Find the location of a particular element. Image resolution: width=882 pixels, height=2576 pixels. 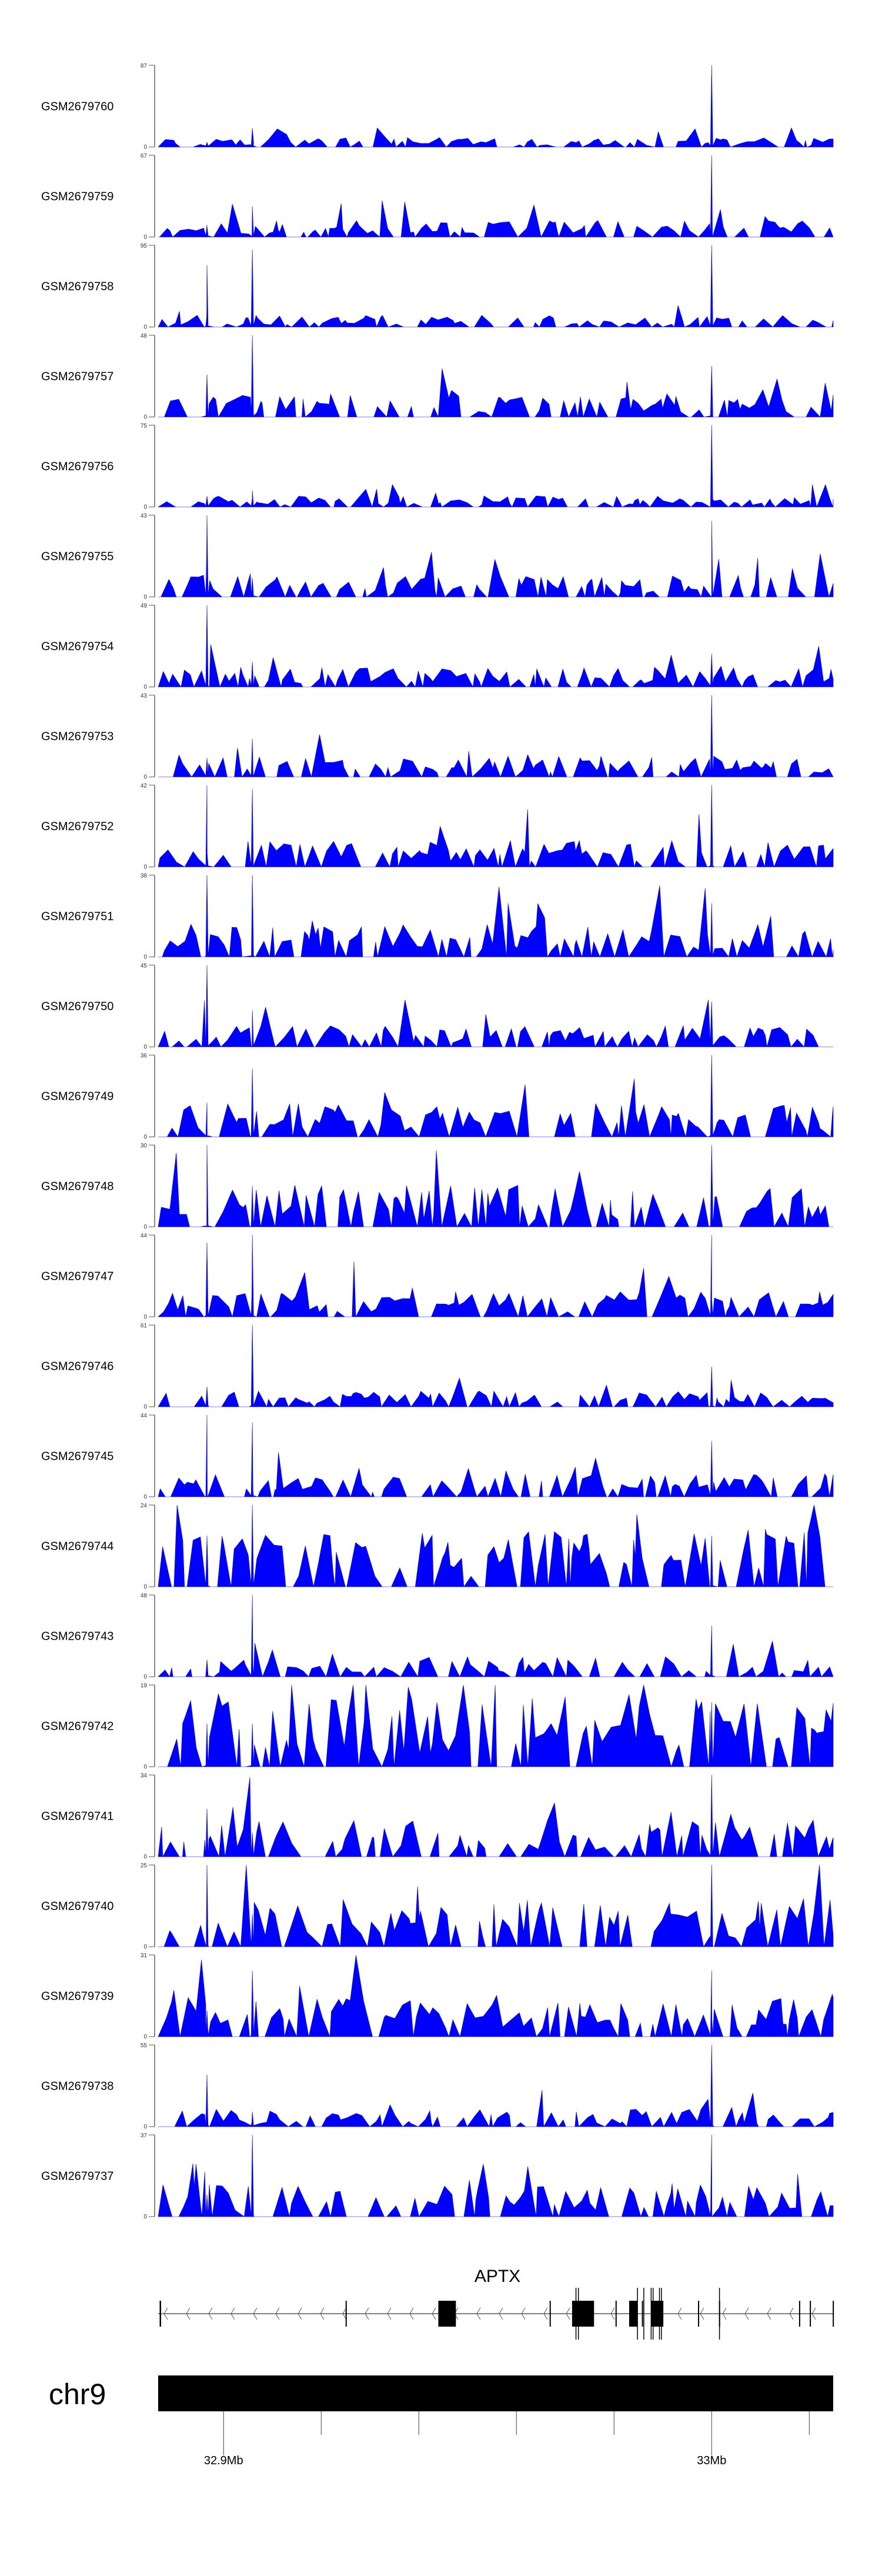

signal-area-GSM2679738 is located at coordinates (496, 2086).